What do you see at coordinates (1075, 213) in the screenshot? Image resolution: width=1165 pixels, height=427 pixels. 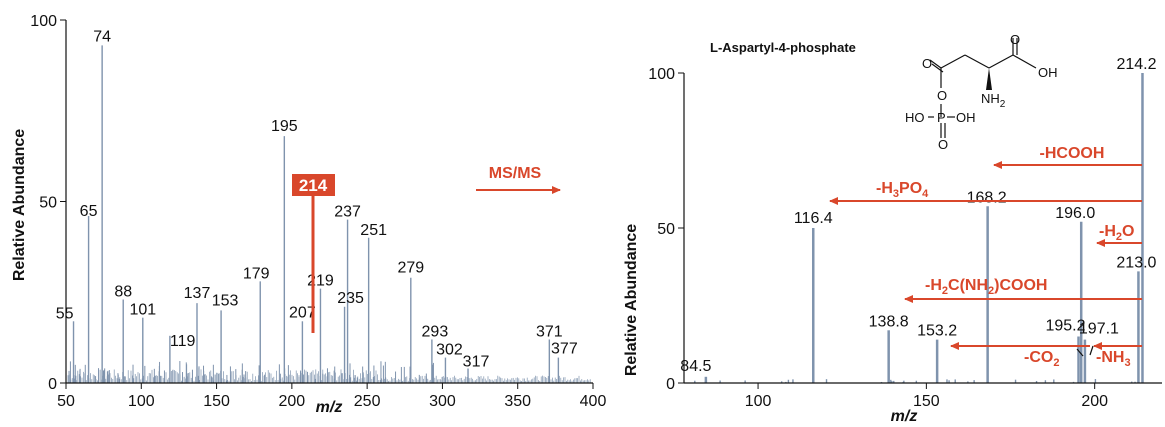 I see `peak-label: 196.0` at bounding box center [1075, 213].